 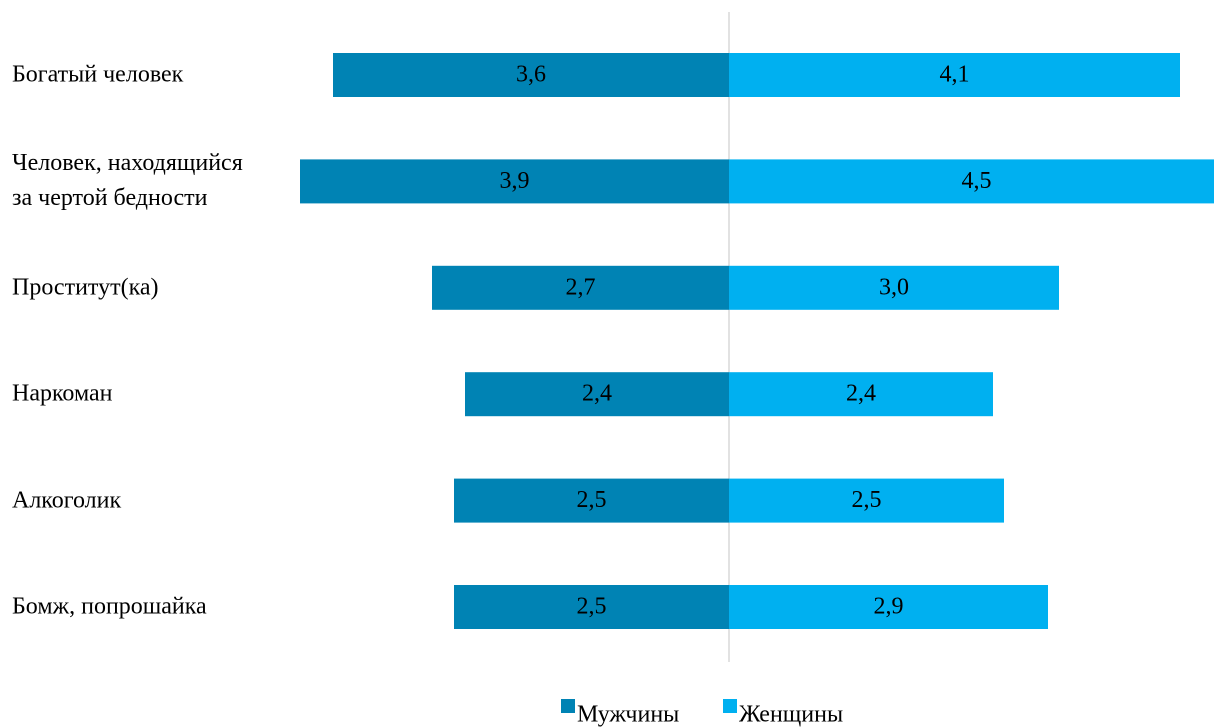 I want to click on data-label: 3,6, so click(x=531, y=75).